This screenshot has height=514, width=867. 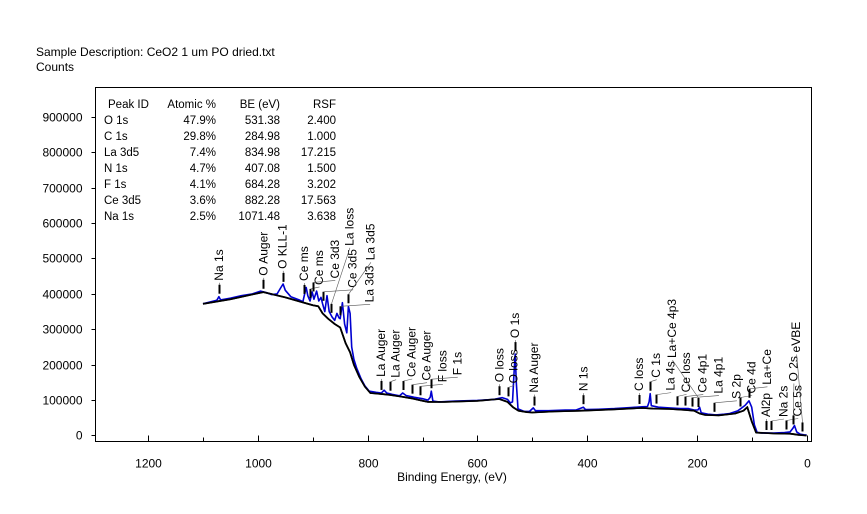 I want to click on annotation-label: La+Ce 4p3, so click(x=672, y=328).